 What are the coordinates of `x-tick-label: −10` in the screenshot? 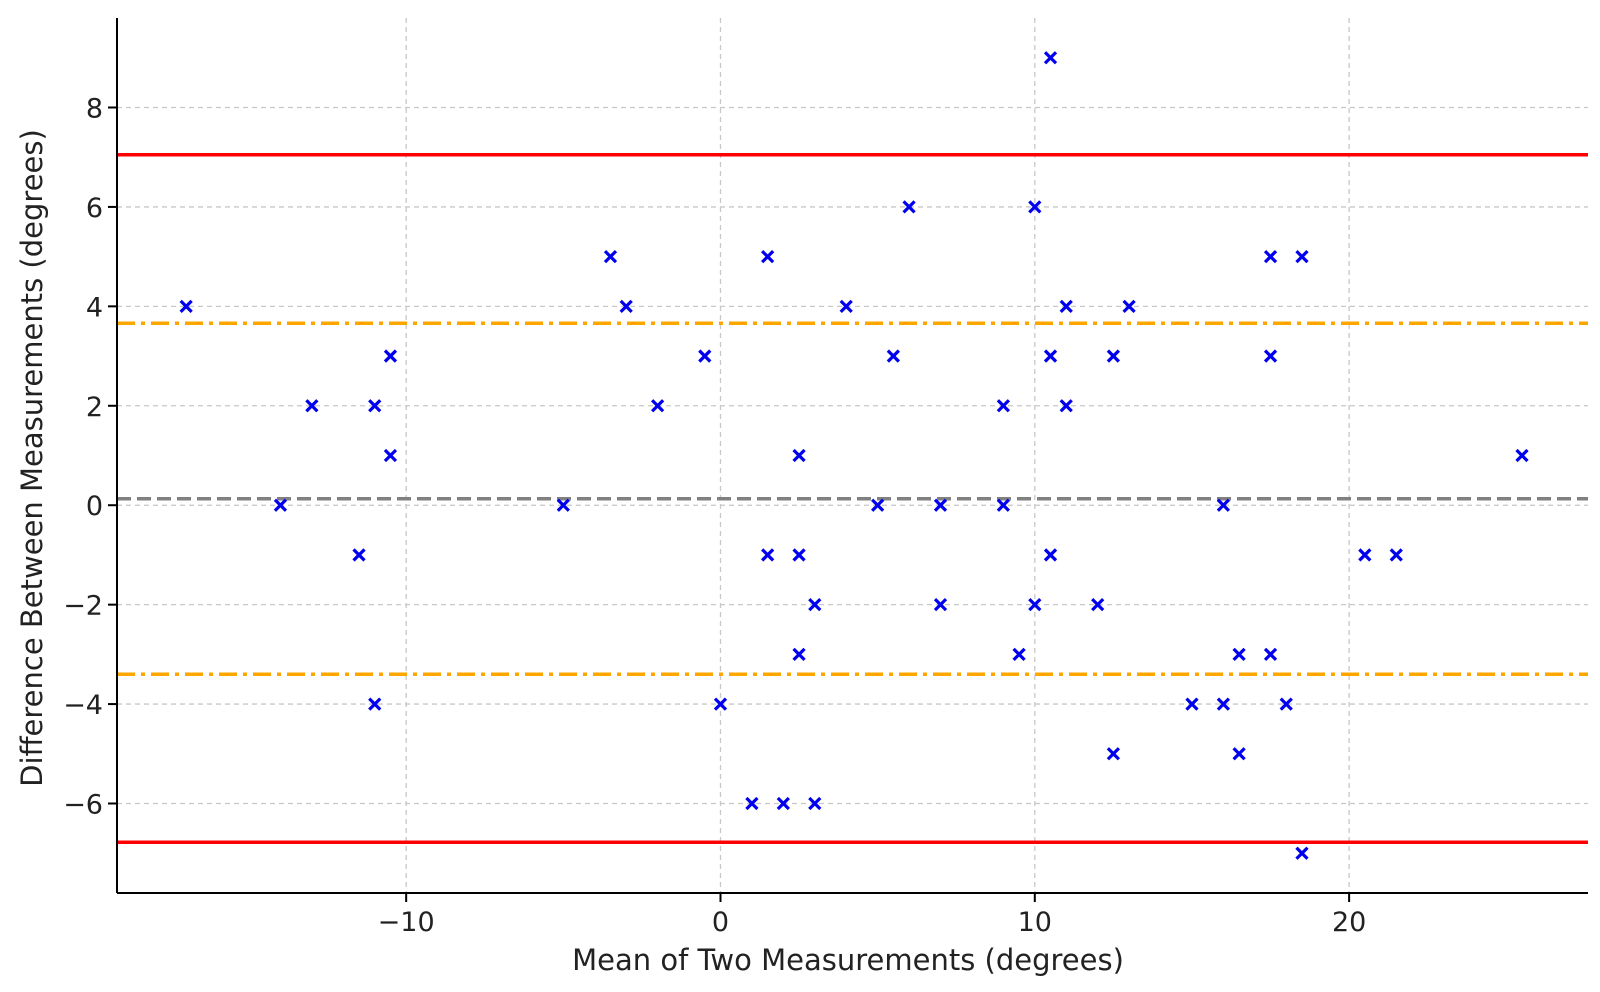 It's located at (406, 922).